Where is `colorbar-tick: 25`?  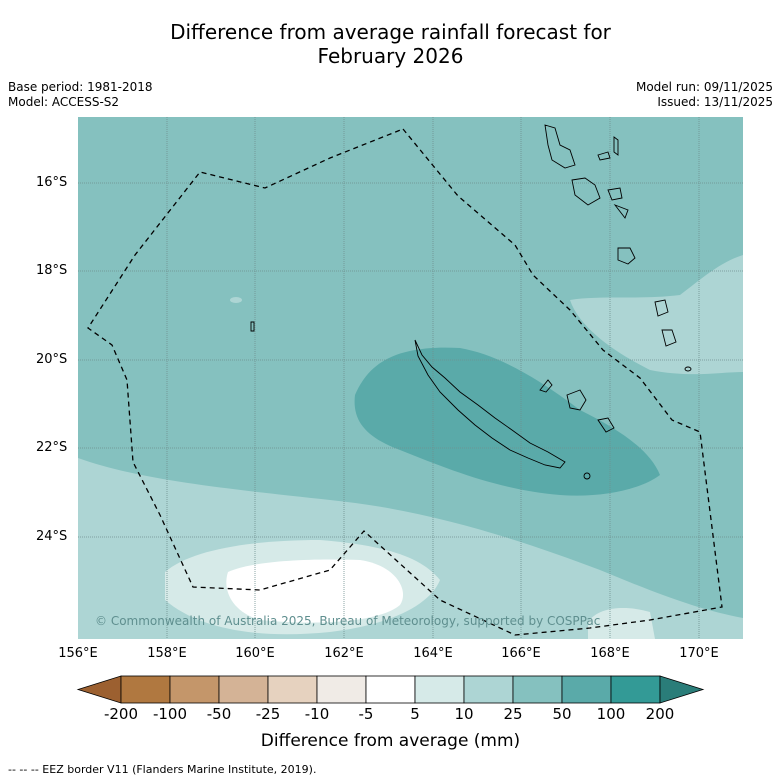
colorbar-tick: 25 is located at coordinates (513, 714).